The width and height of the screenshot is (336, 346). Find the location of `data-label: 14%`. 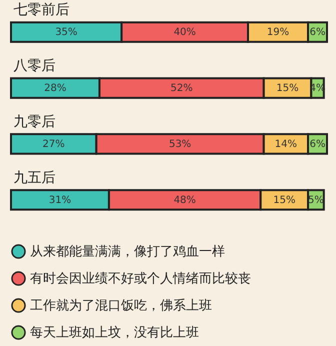

data-label: 14% is located at coordinates (286, 144).